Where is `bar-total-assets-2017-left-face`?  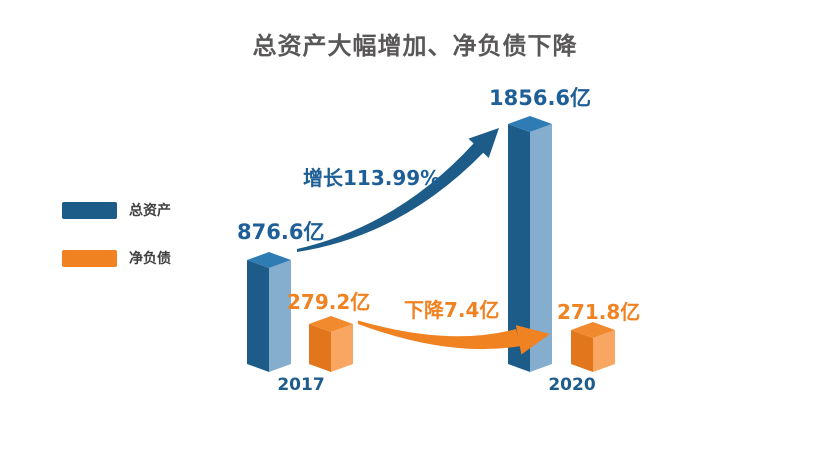
bar-total-assets-2017-left-face is located at coordinates (258, 316).